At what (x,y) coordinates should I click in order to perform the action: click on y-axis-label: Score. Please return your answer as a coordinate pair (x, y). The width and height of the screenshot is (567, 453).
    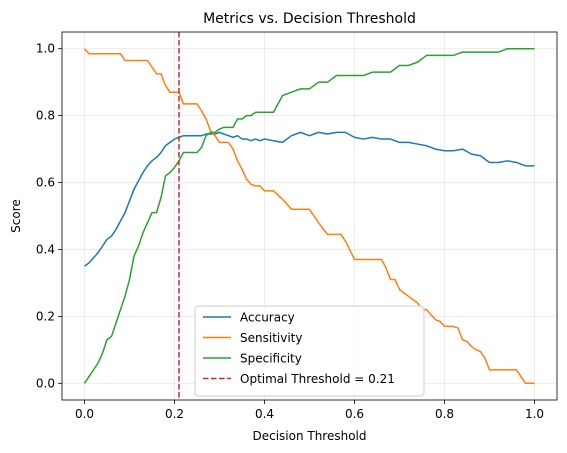
    Looking at the image, I should click on (16, 216).